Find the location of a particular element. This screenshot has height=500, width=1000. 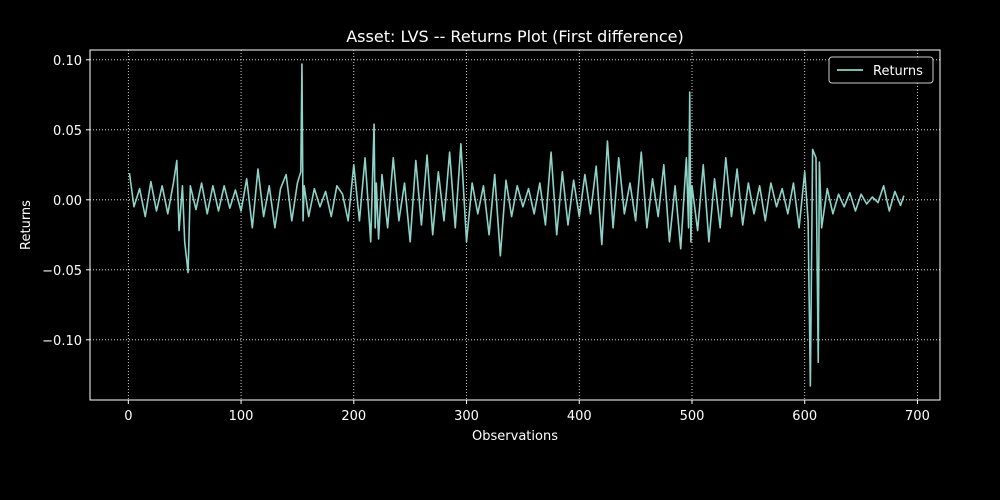

y-tick-label: −0.10 is located at coordinates (62, 341).